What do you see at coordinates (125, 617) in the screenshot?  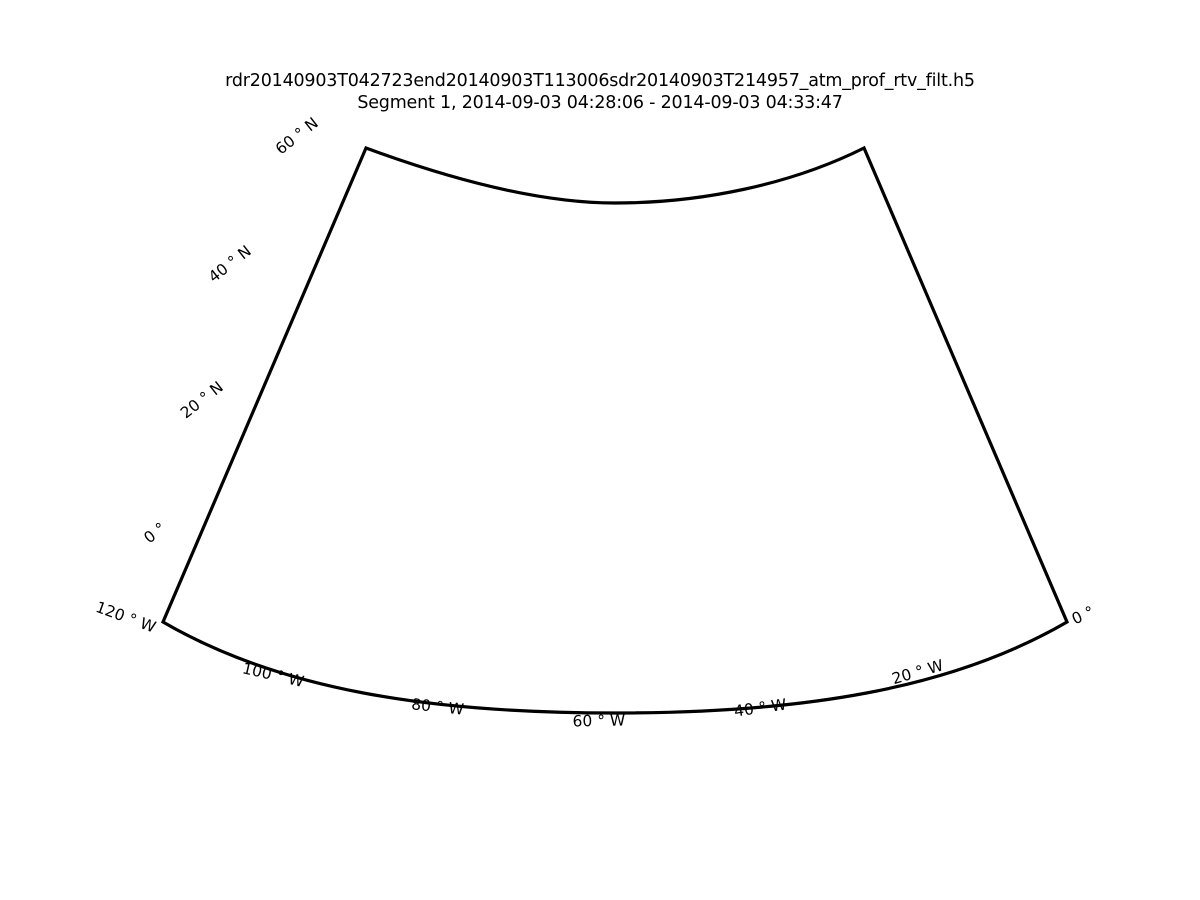 I see `lon-label-0: 120 ° W` at bounding box center [125, 617].